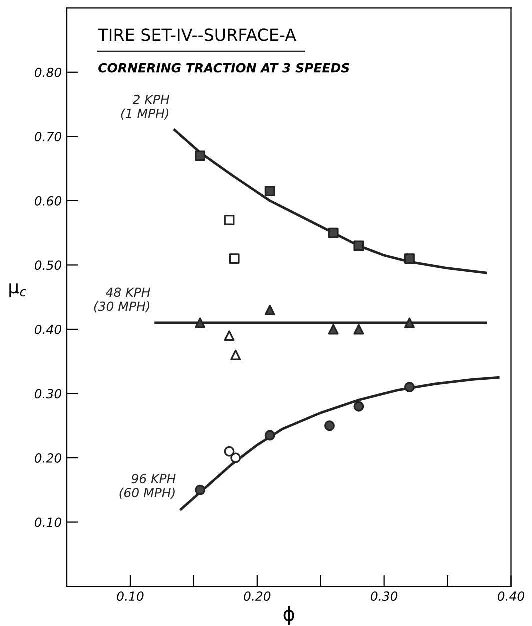  I want to click on x-tick-label: 0.10, so click(130, 597).